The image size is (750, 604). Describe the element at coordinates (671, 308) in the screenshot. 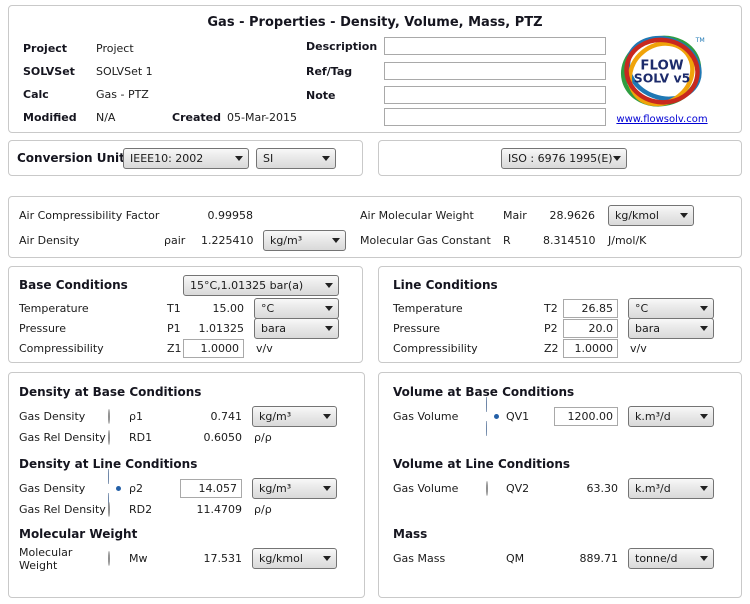

I see `line-temperature-unit-dropdown: °C` at that location.